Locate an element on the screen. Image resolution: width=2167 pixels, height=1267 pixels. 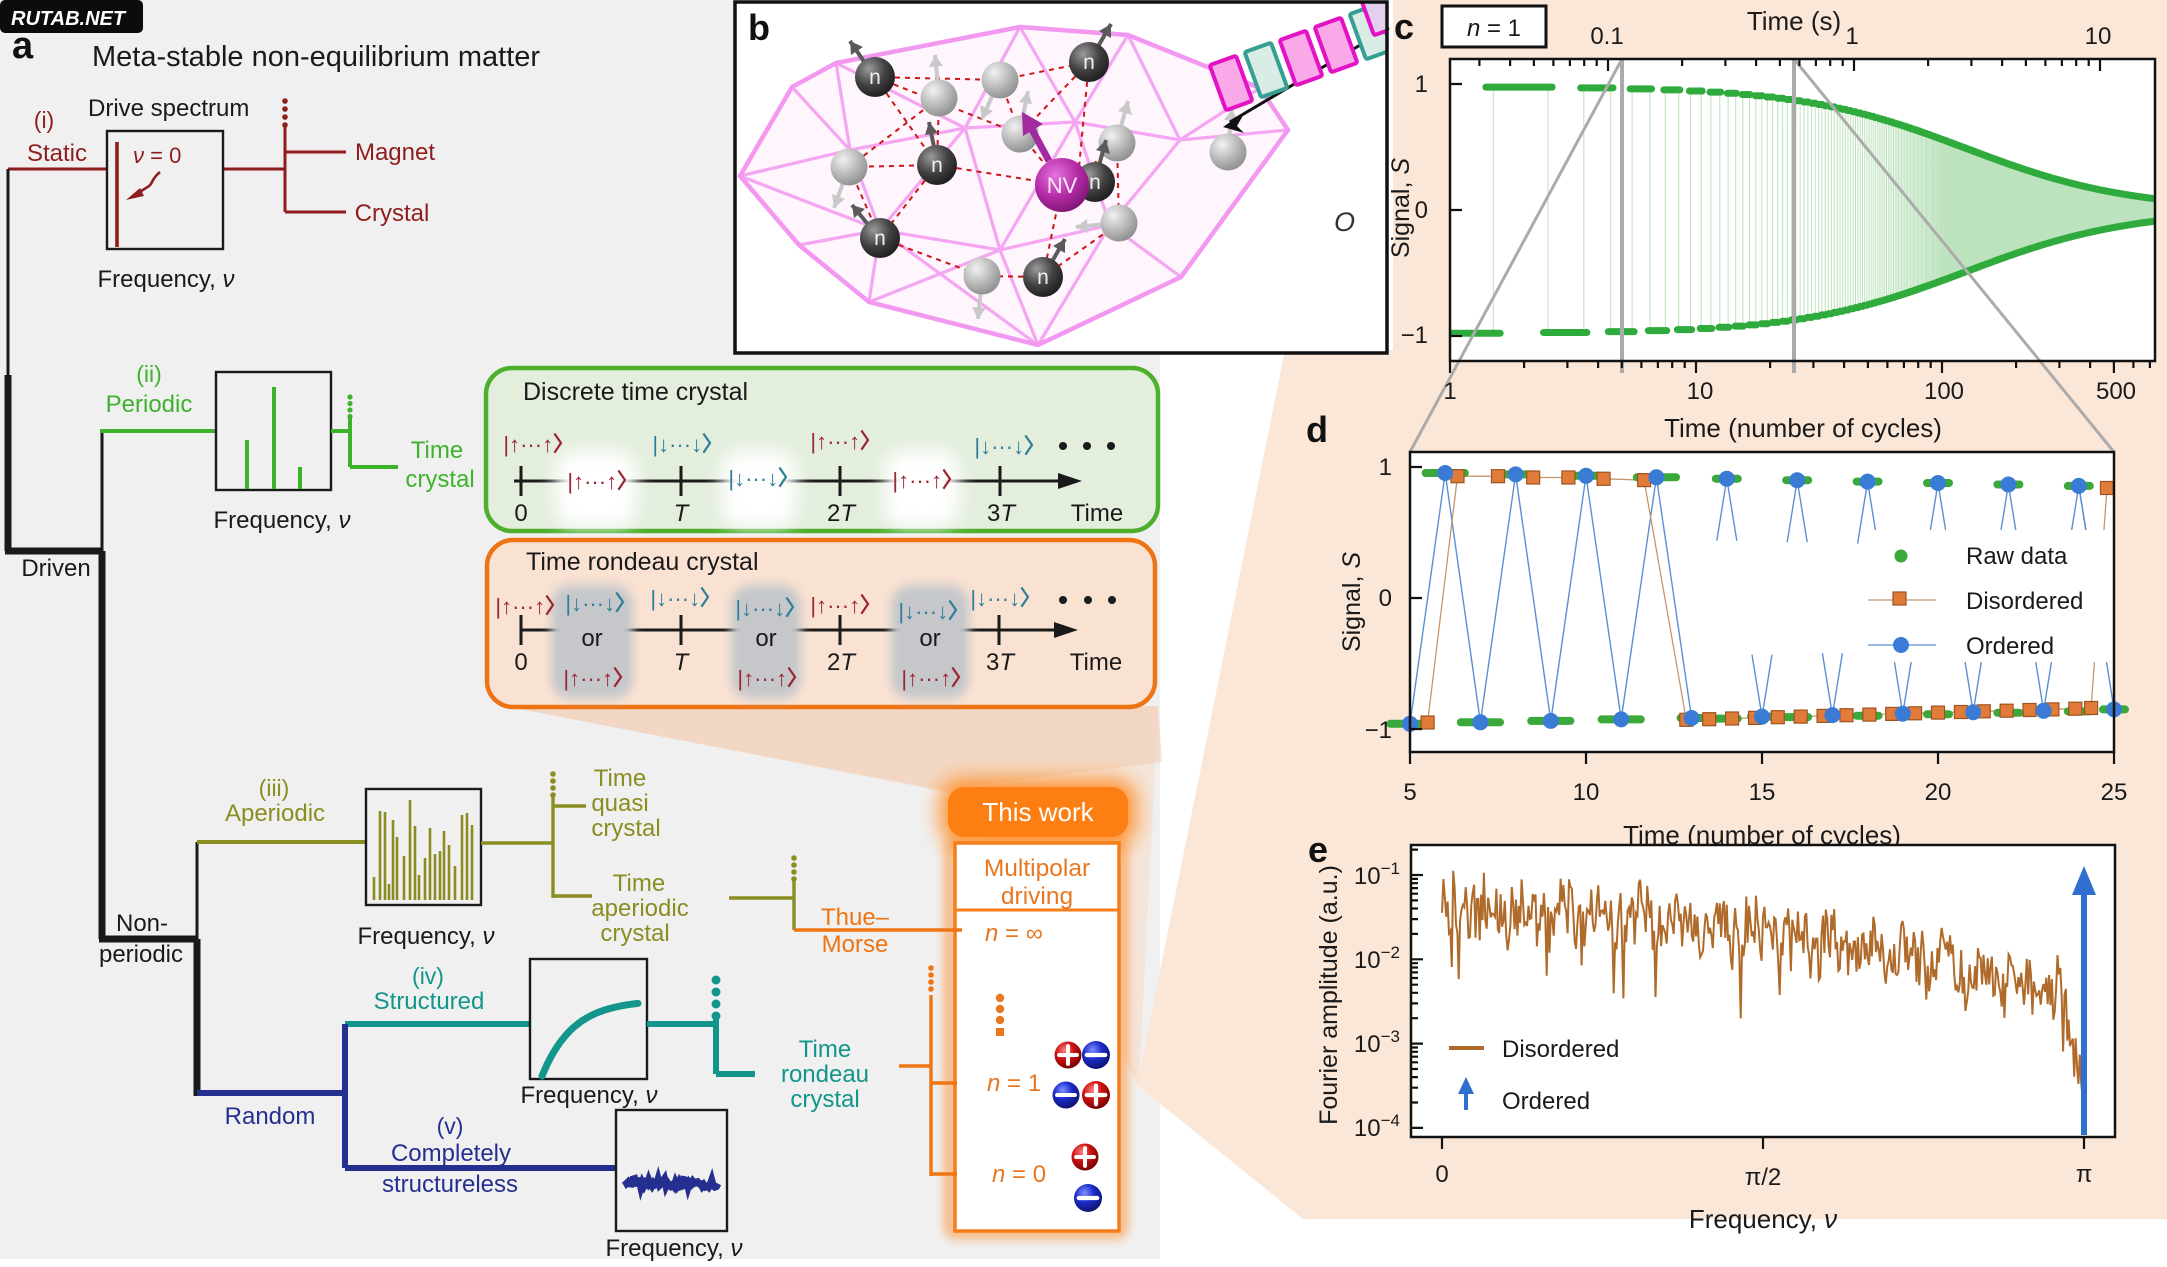
svg-text: 20 is located at coordinates (1938, 792).